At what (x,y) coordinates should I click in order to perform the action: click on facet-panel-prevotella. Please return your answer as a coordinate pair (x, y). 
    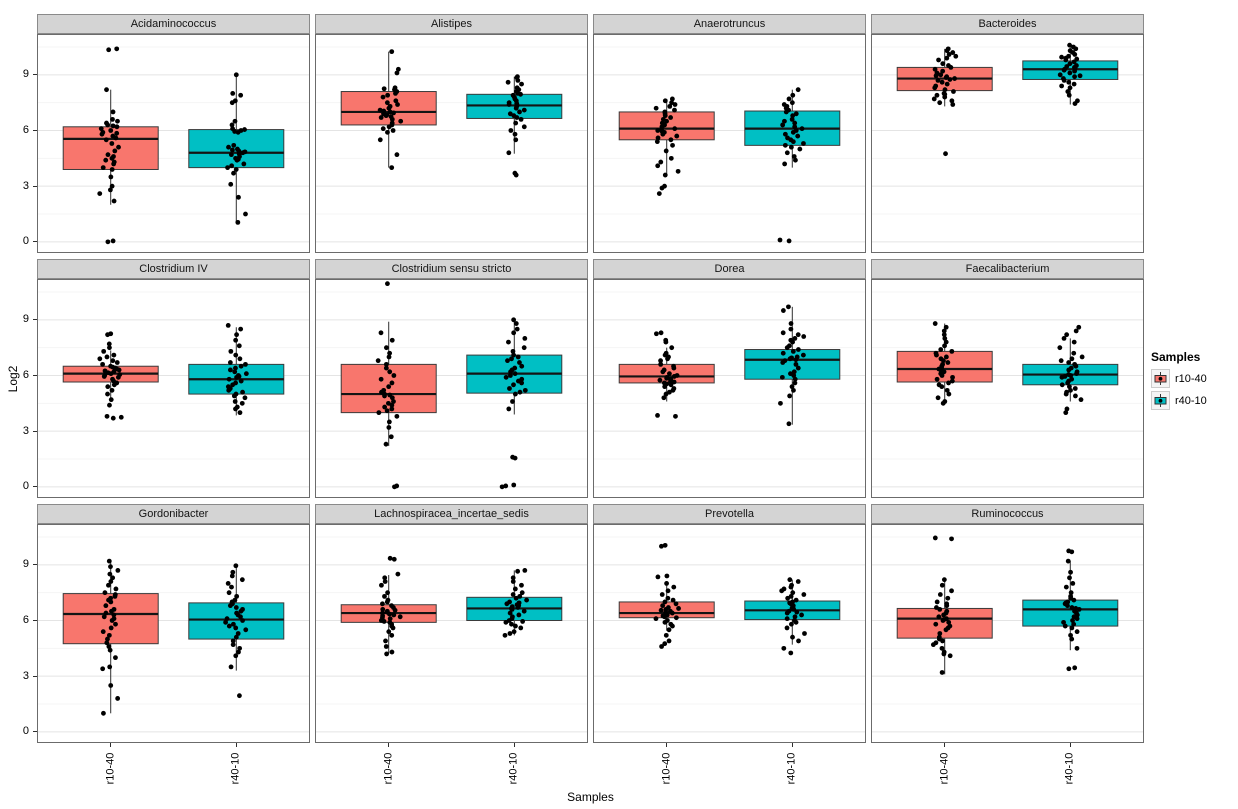
    Looking at the image, I should click on (729, 633).